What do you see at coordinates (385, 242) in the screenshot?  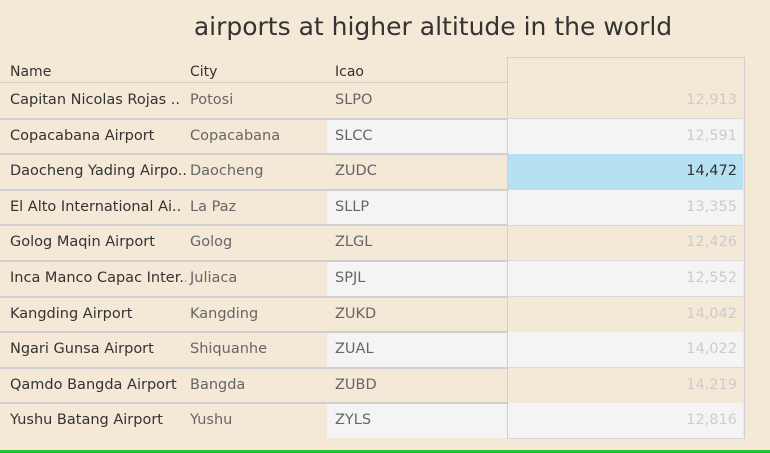 I see `table-row: Golog Maqin Airport Golog ZLGL 12,426` at bounding box center [385, 242].